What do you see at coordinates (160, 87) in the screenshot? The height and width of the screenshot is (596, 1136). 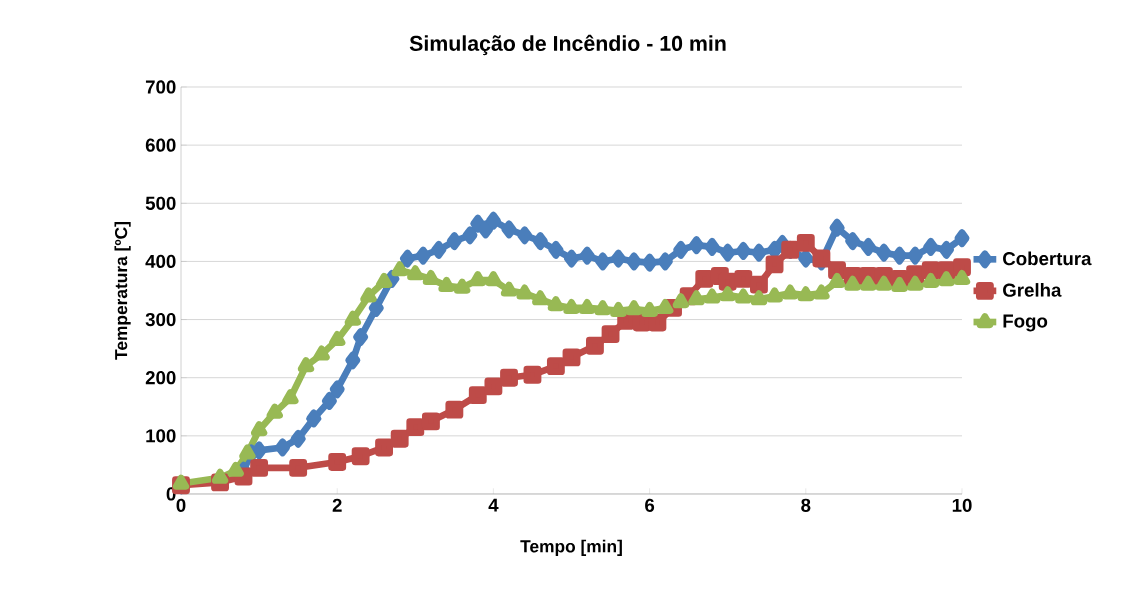 I see `y-tick-label: 700` at bounding box center [160, 87].